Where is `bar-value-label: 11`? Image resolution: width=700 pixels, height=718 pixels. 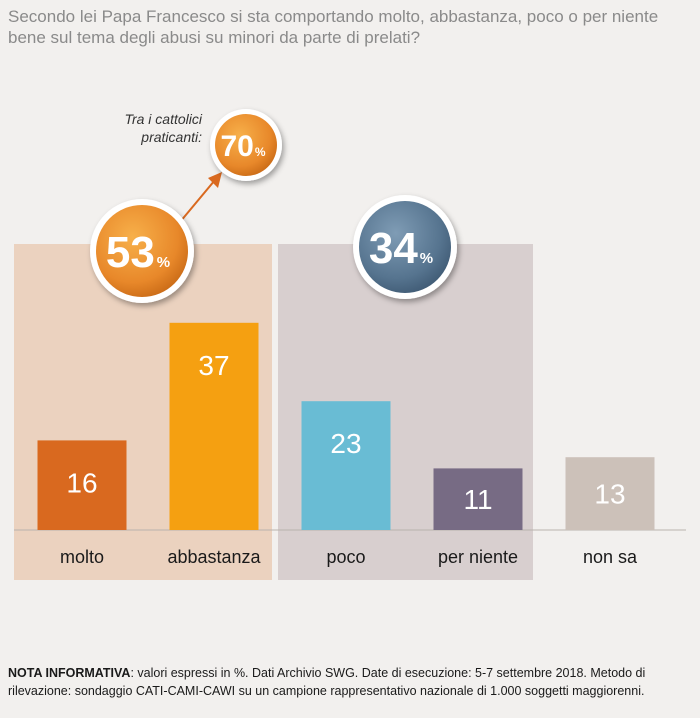
bar-value-label: 11 is located at coordinates (477, 499).